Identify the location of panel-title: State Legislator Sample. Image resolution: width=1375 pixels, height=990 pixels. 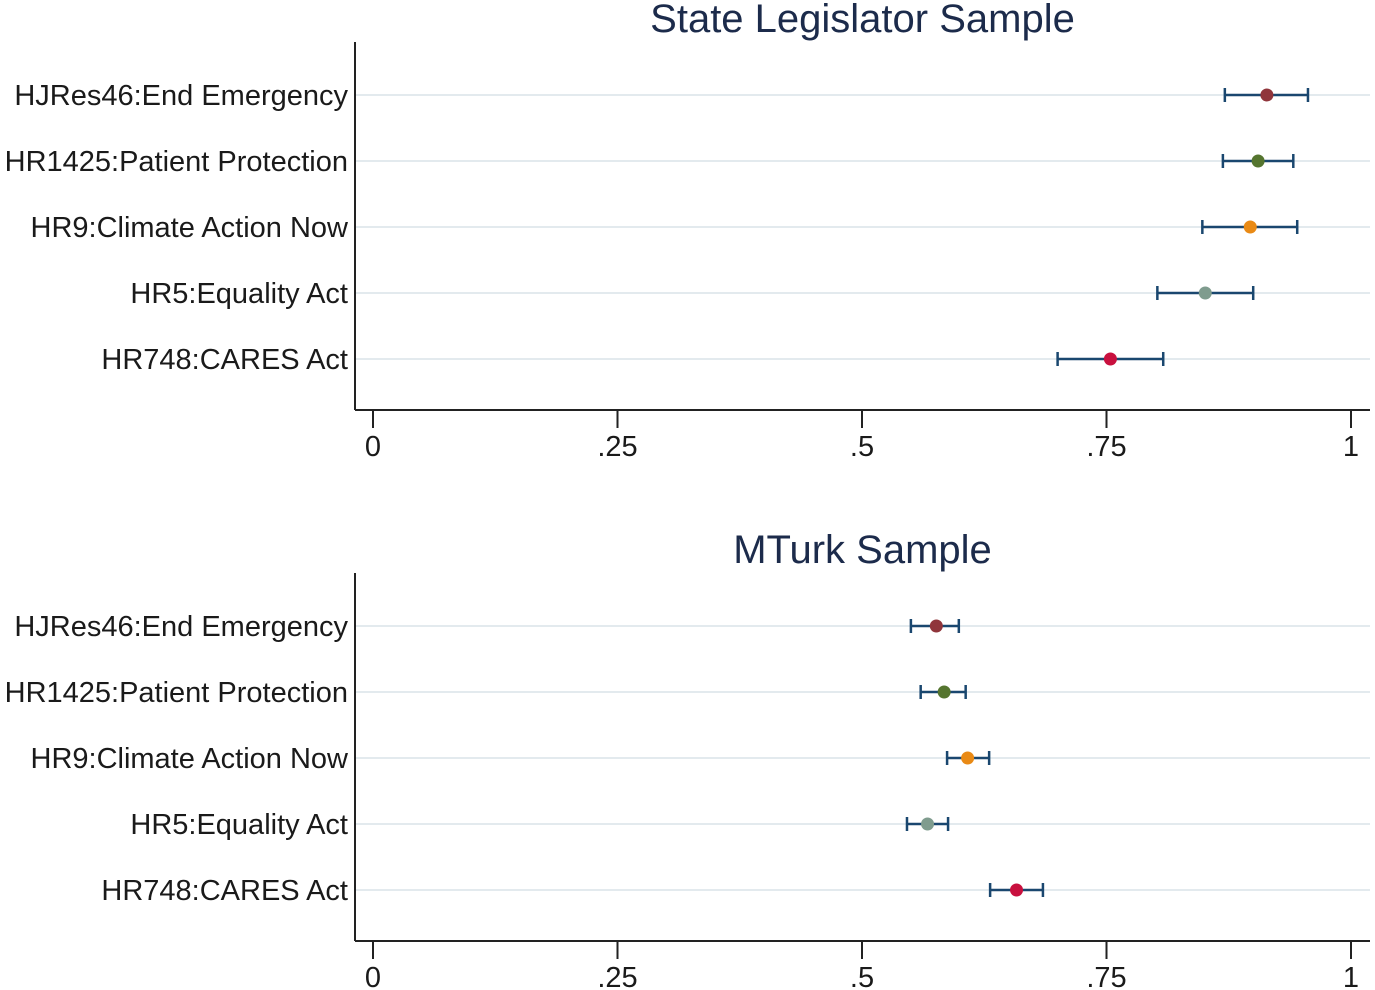
(862, 20).